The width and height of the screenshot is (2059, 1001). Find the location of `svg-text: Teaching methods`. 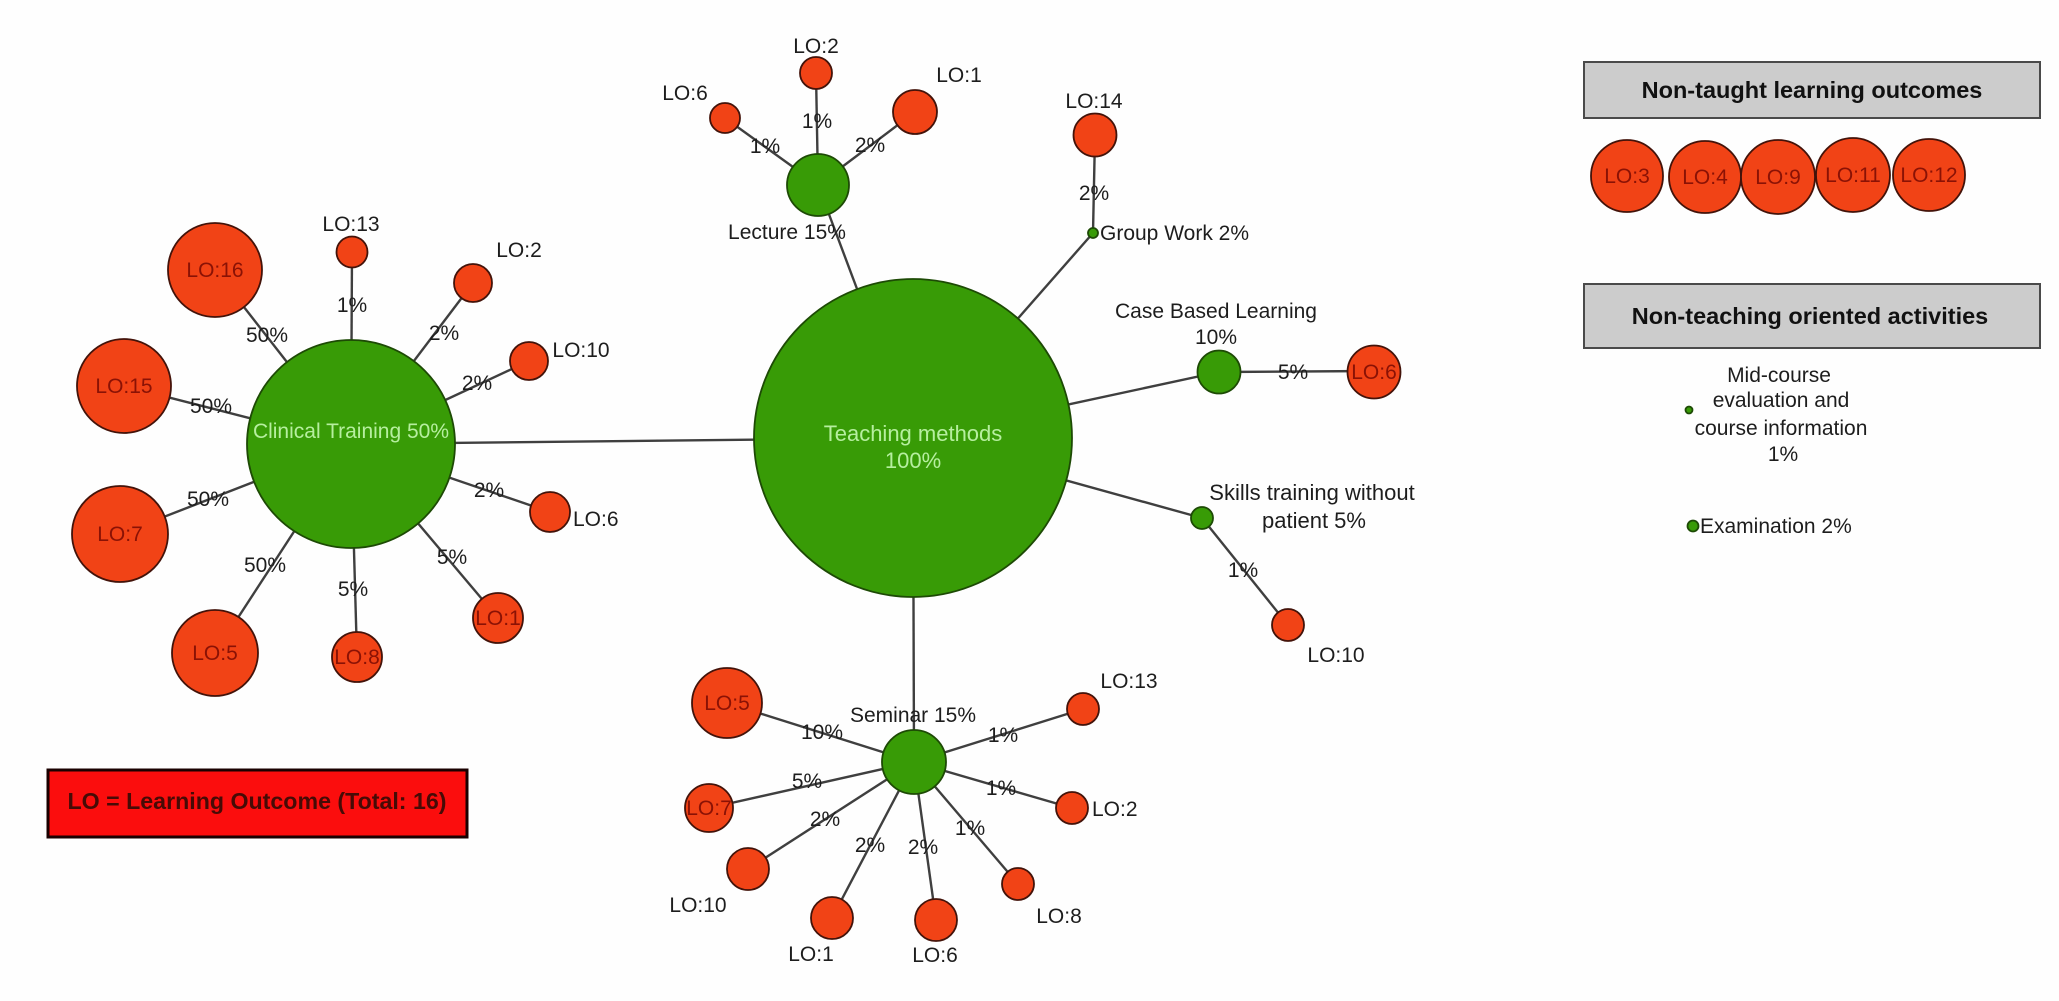

svg-text: Teaching methods is located at coordinates (913, 433).